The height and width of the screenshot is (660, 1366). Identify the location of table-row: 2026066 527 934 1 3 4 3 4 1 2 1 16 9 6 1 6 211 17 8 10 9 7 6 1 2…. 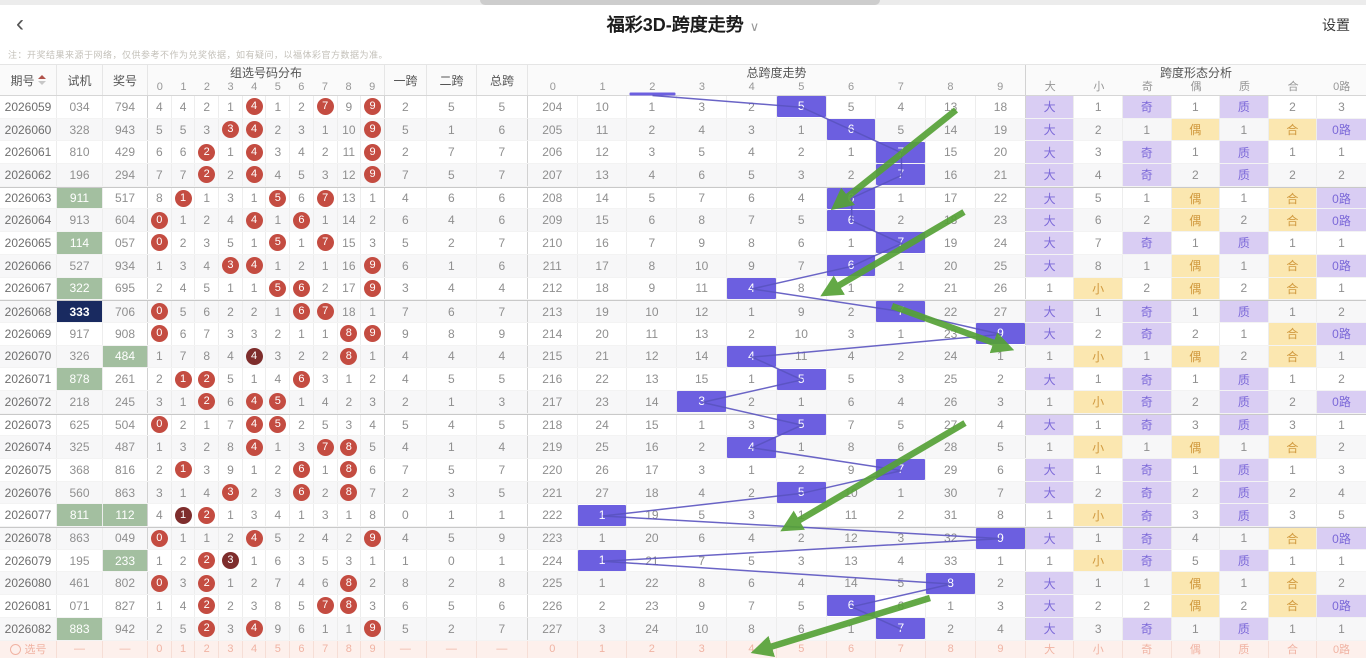
(683, 266).